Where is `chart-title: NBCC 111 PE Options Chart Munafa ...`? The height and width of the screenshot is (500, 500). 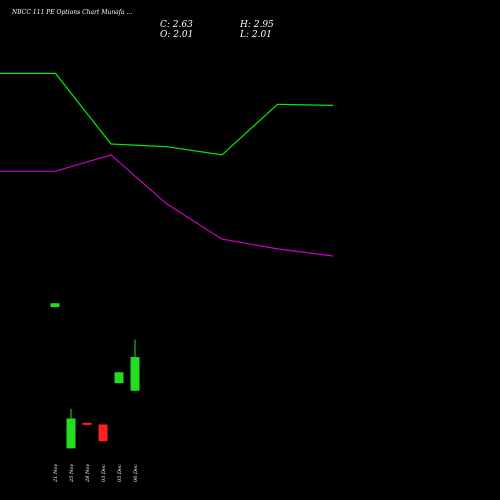 chart-title: NBCC 111 PE Options Chart Munafa ... is located at coordinates (72, 12).